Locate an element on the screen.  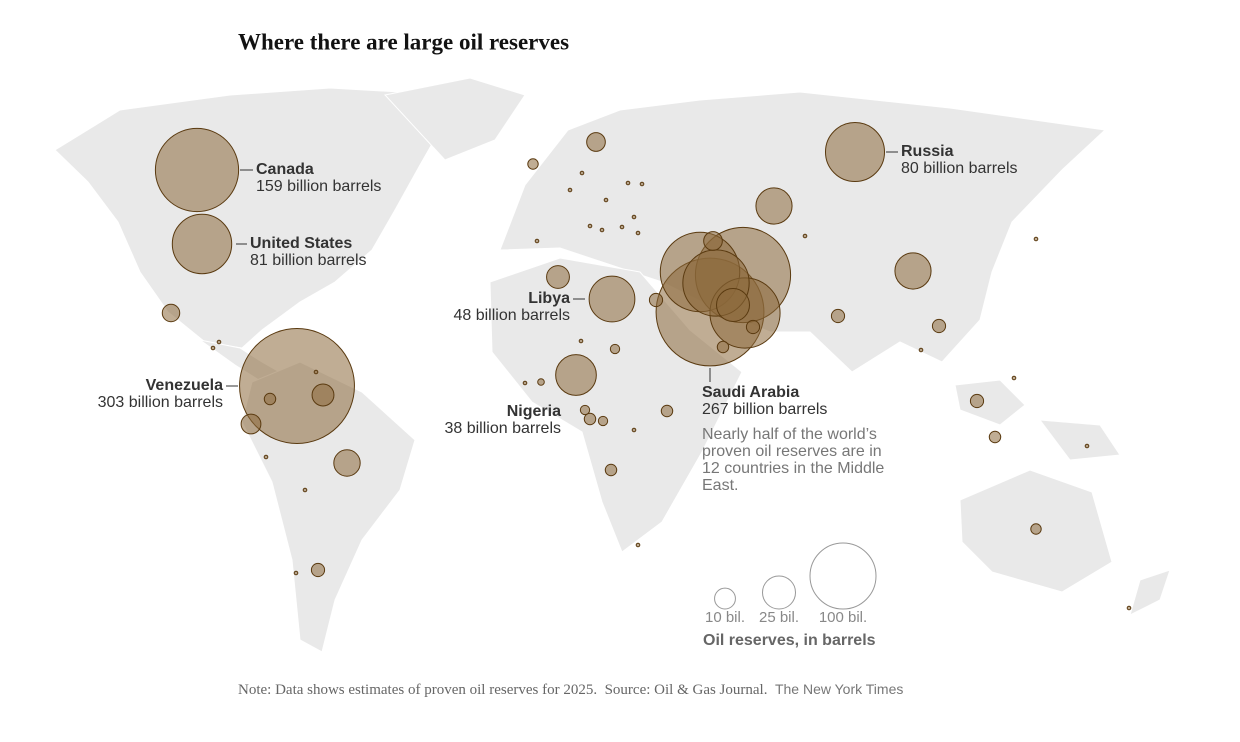
value-label: 81 billion barrels is located at coordinates (308, 260).